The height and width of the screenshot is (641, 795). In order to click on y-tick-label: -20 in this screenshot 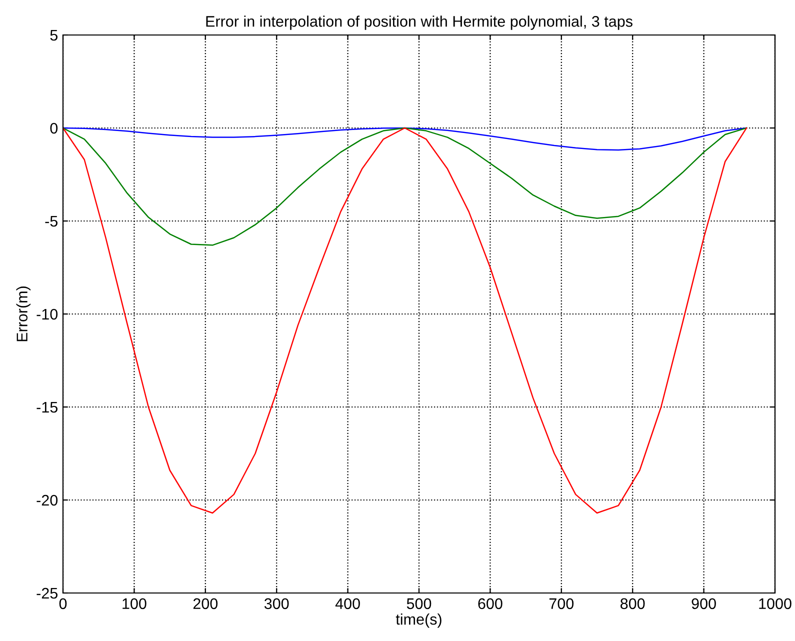, I will do `click(47, 500)`.